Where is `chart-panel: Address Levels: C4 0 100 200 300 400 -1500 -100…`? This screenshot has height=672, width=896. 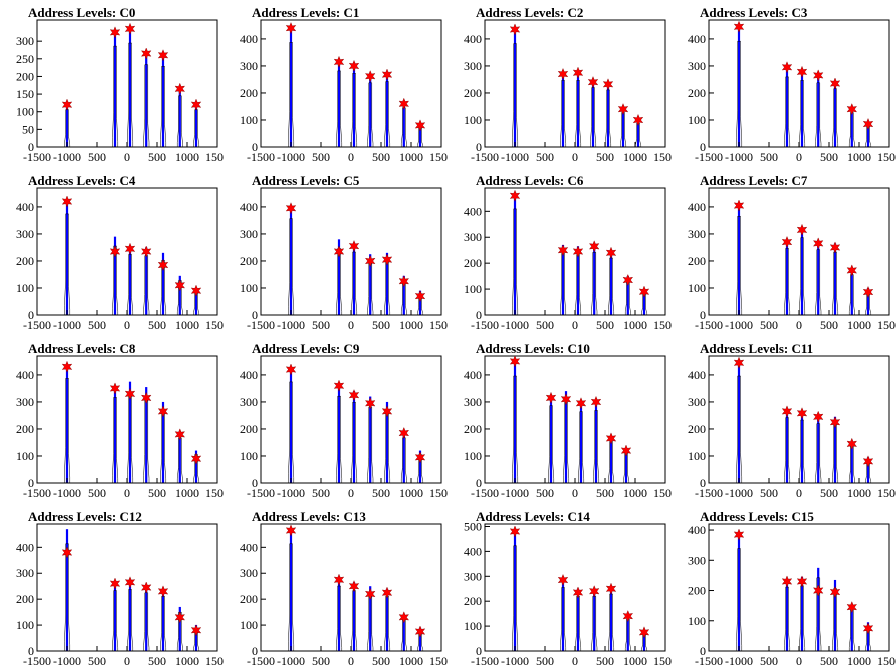 chart-panel: Address Levels: C4 0 100 200 300 400 -1500 -100… is located at coordinates (112, 252).